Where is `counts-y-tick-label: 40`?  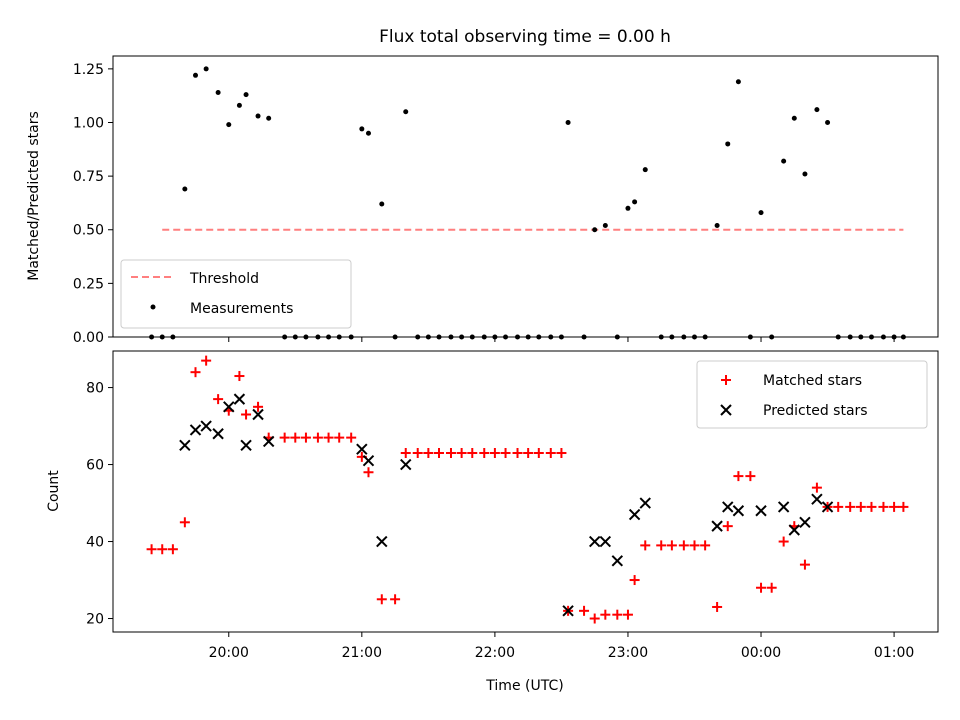 counts-y-tick-label: 40 is located at coordinates (95, 543).